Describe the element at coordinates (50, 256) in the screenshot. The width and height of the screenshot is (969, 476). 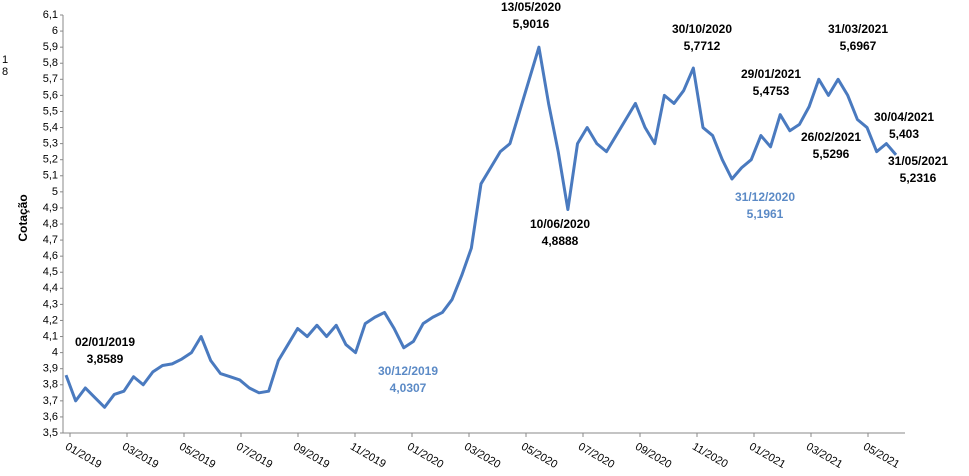
I see `y-tick-label: 4,6` at that location.